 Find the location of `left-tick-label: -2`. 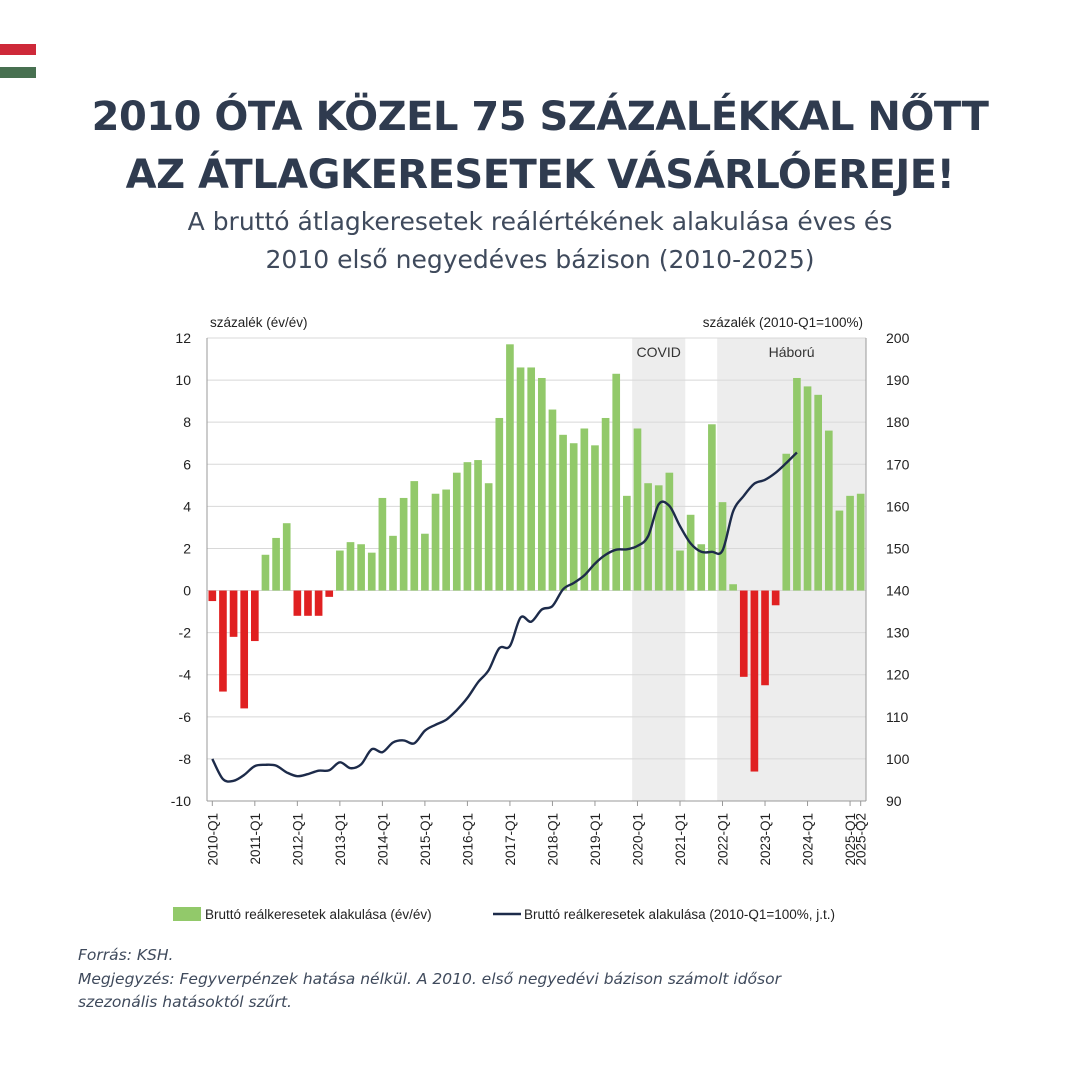

left-tick-label: -2 is located at coordinates (185, 633).